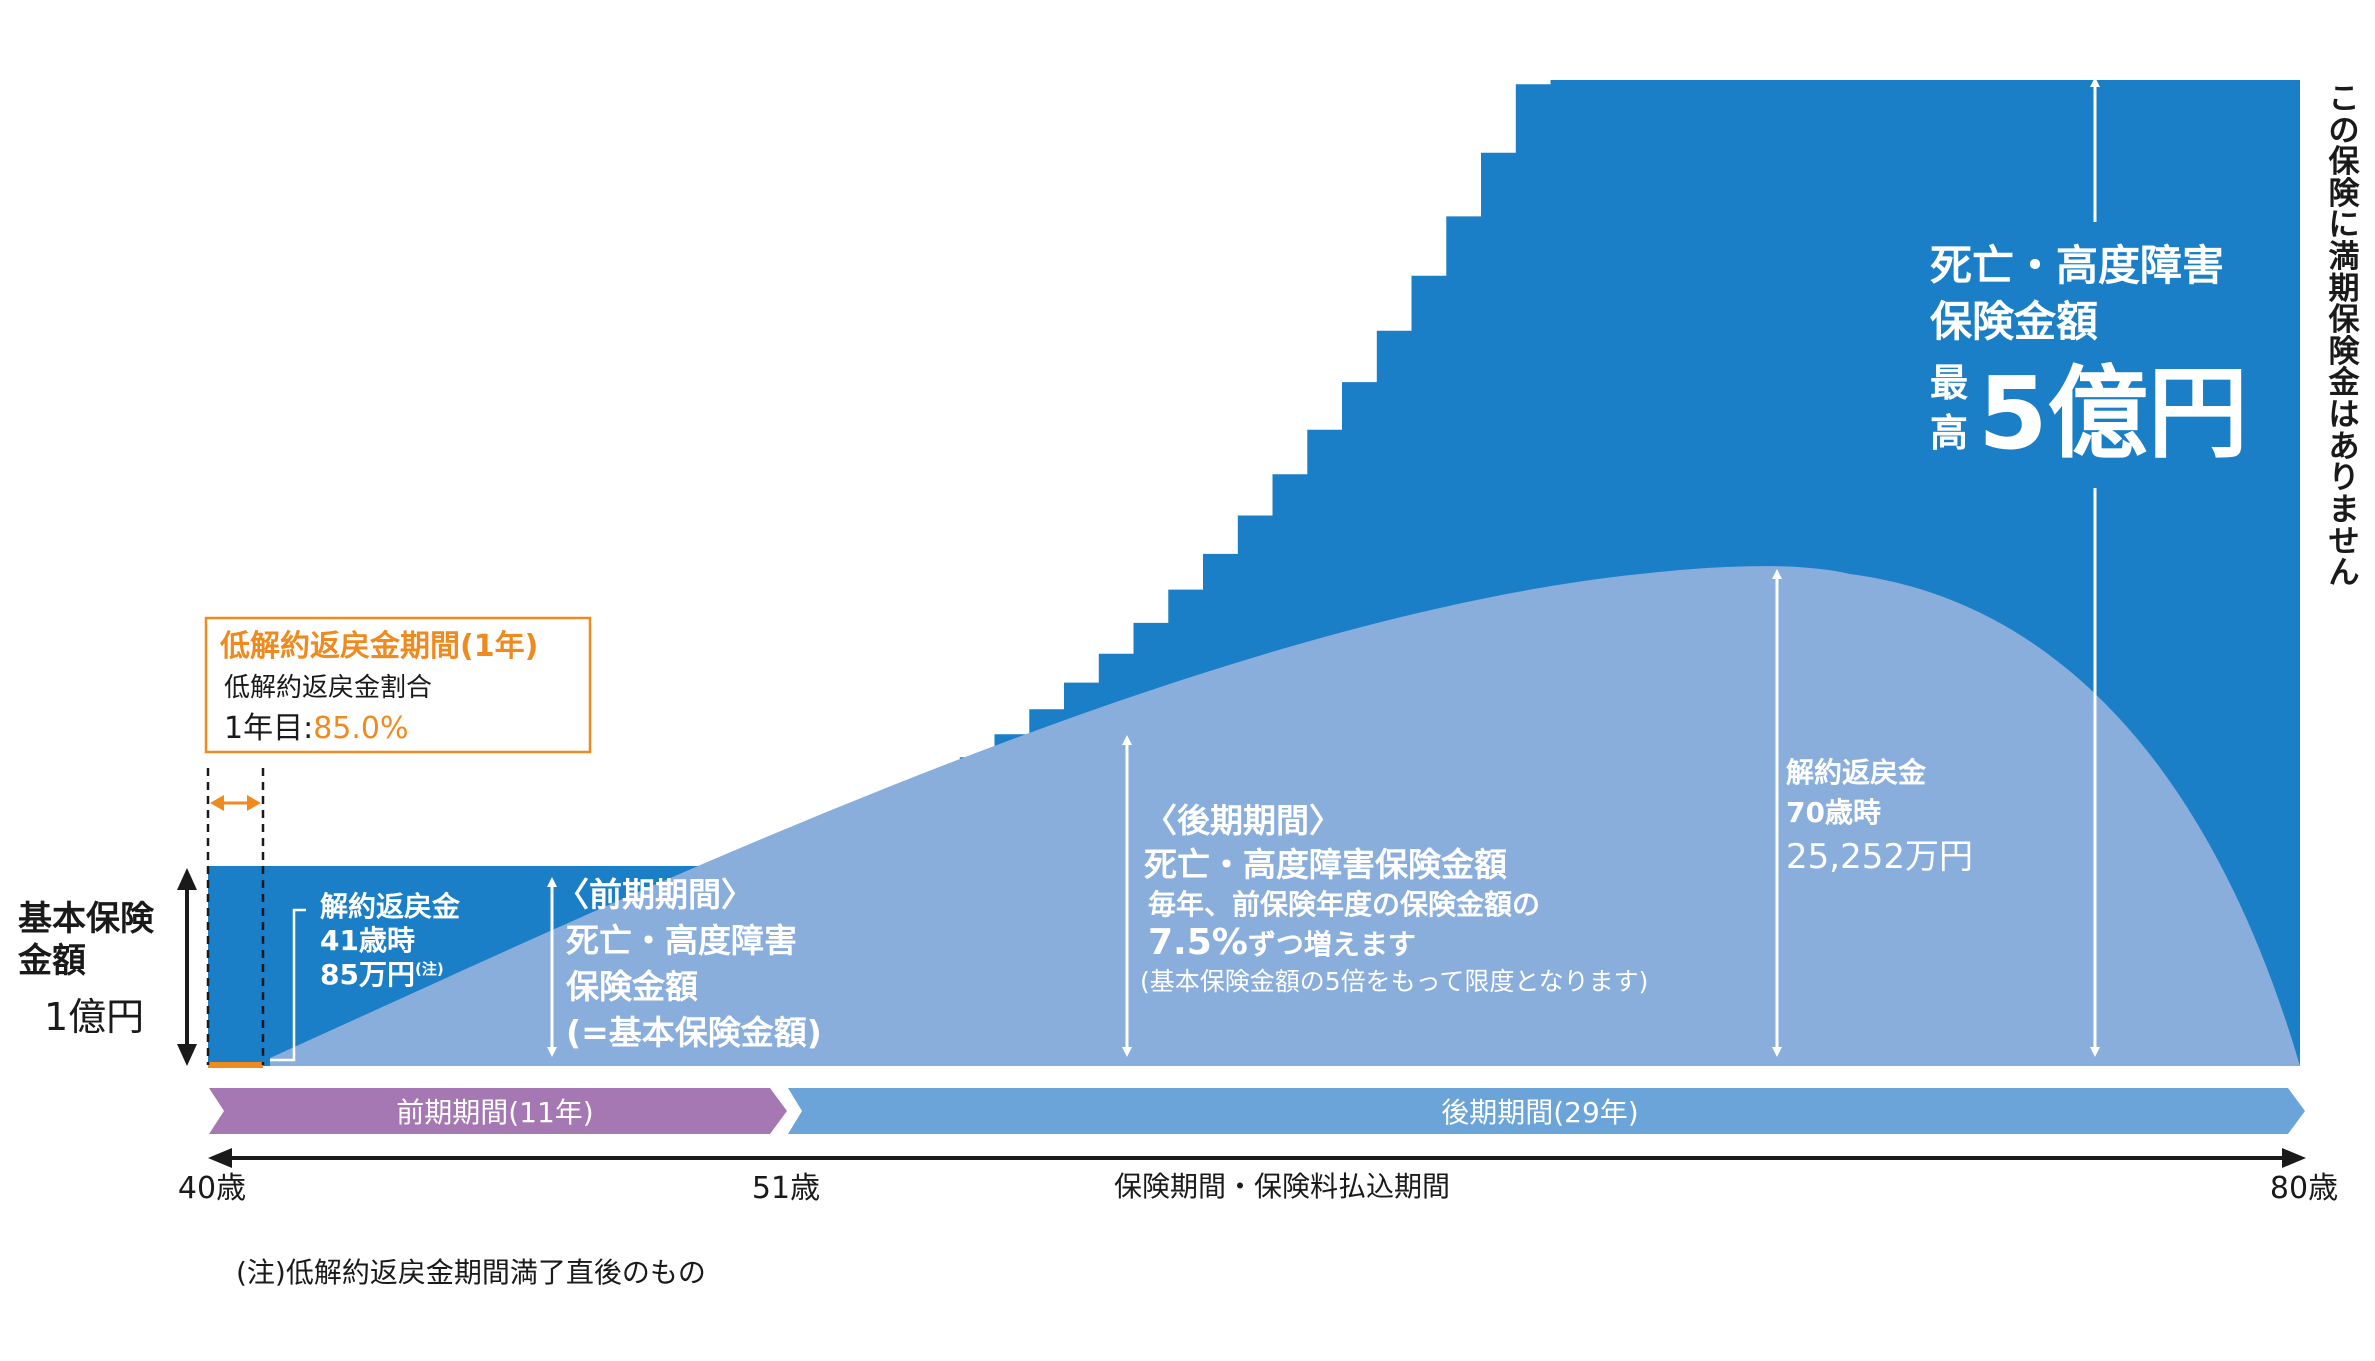 The image size is (2375, 1361). Describe the element at coordinates (786, 1188) in the screenshot. I see `axis-mid-label: 51歳` at that location.